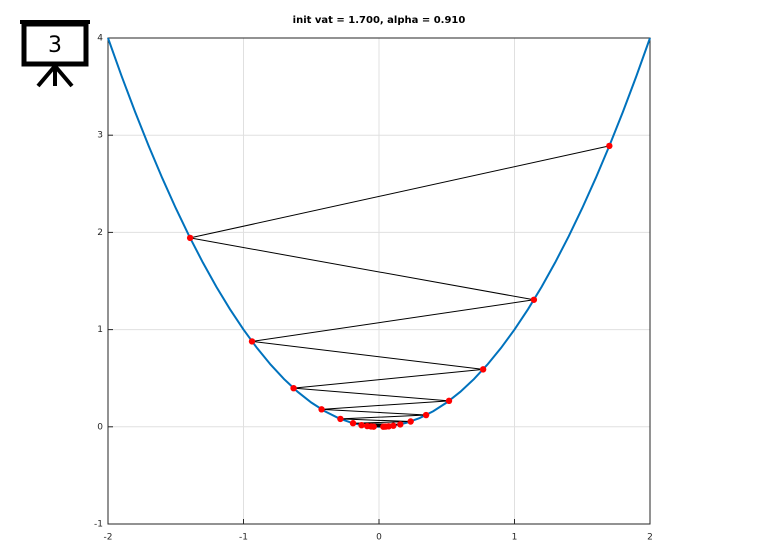 This screenshot has height=548, width=759. I want to click on x-tick-label: -1, so click(243, 538).